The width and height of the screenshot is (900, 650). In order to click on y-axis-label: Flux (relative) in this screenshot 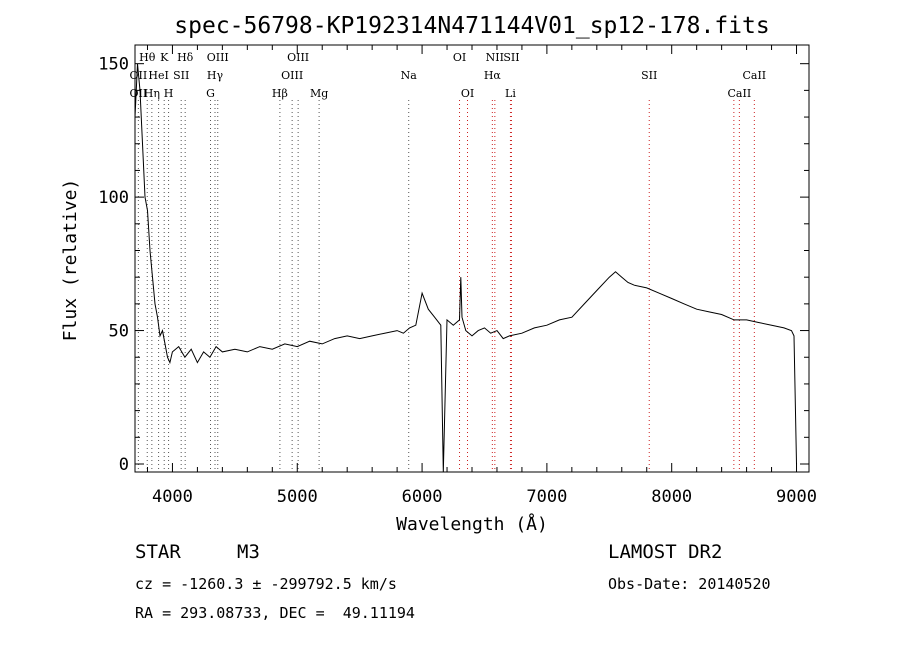, I will do `click(70, 260)`.